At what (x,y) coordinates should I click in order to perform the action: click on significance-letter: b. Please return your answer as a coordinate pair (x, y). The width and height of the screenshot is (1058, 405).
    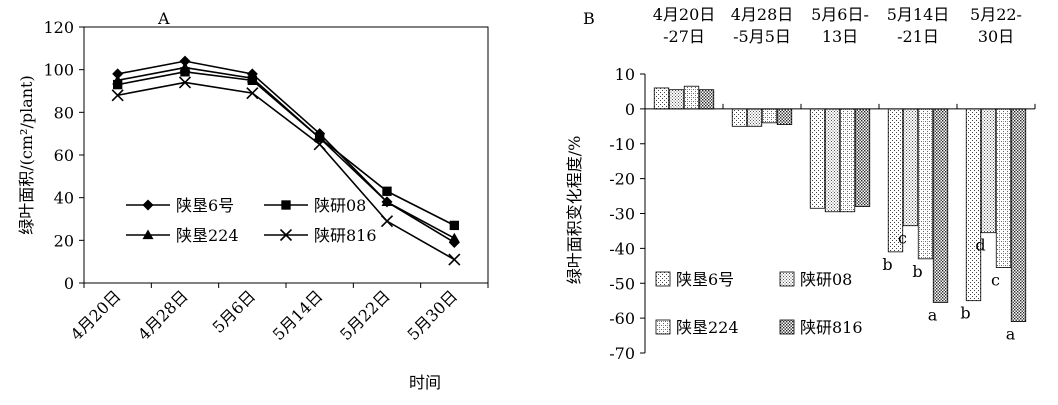
    Looking at the image, I should click on (917, 271).